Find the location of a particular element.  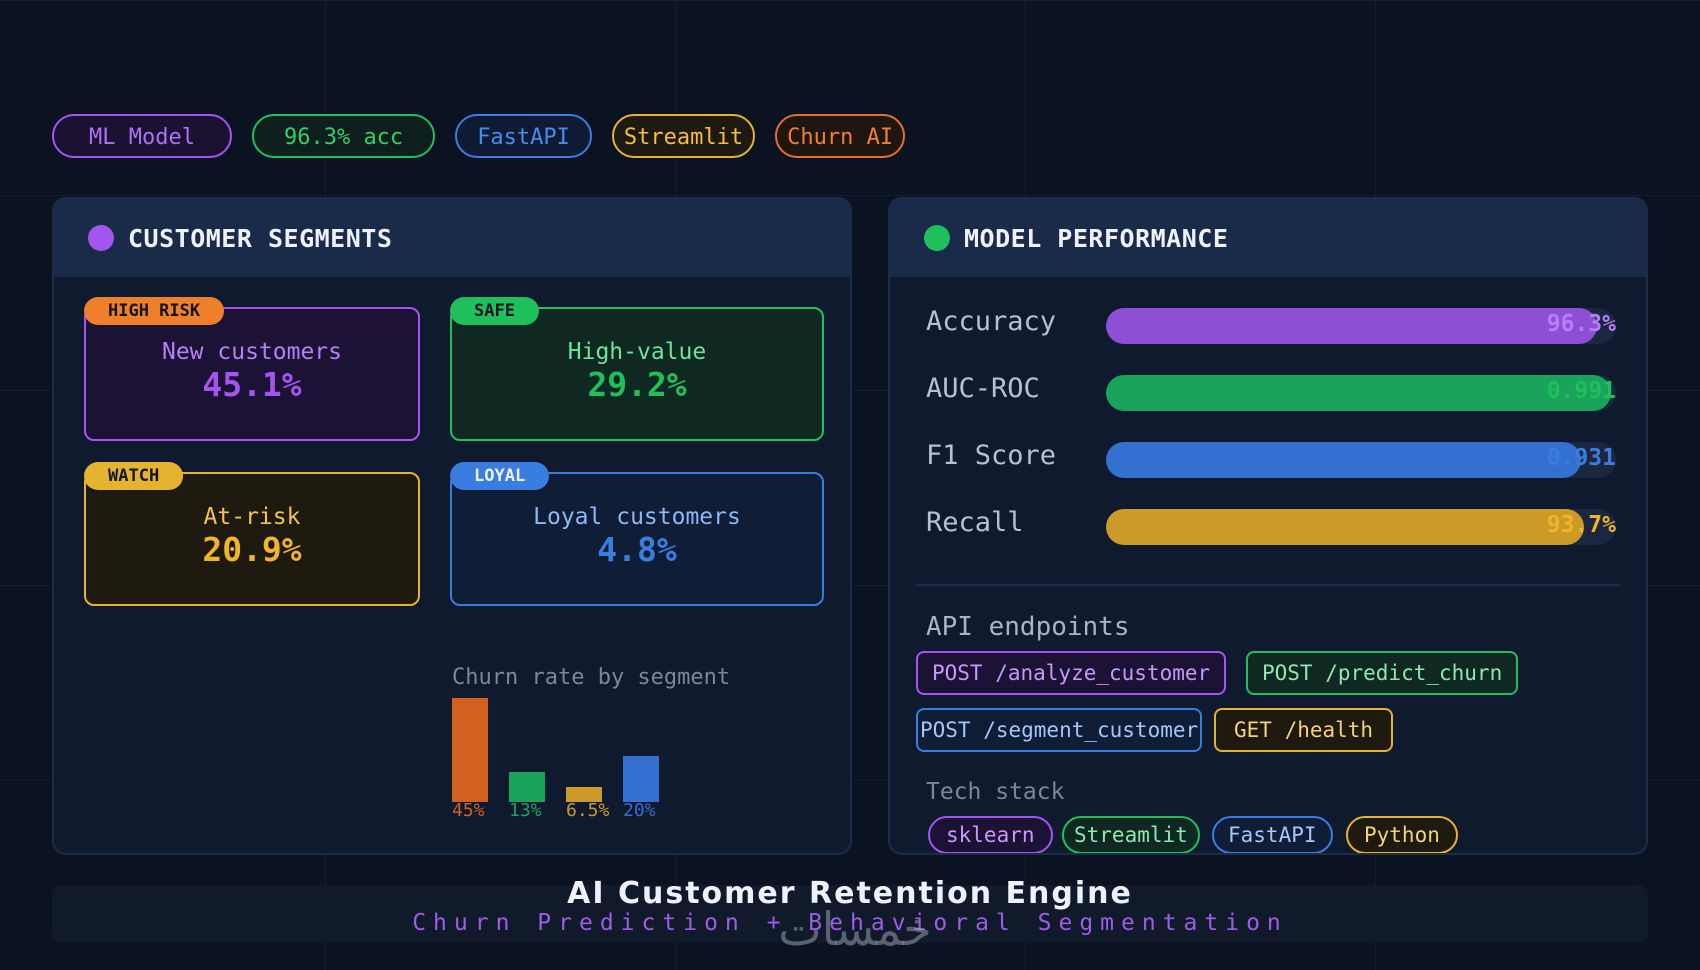

chart-value-label: 13% is located at coordinates (525, 810).